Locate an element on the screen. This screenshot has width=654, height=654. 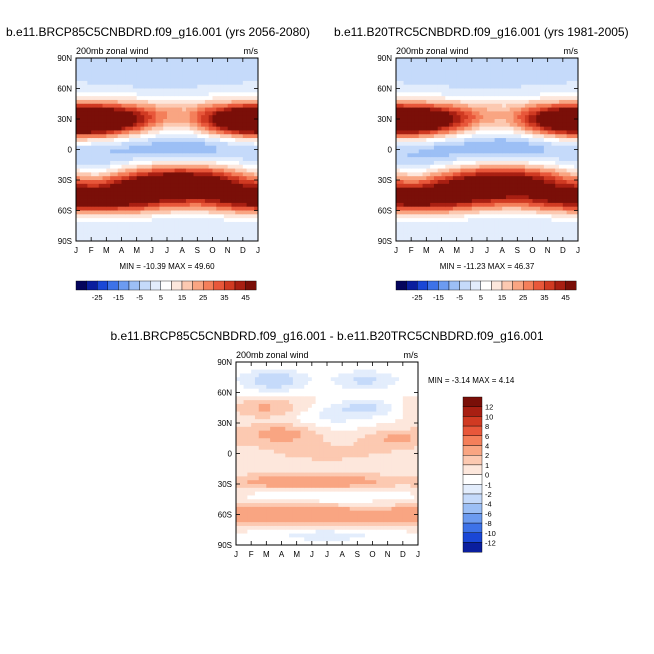
y-tick-label: 0 is located at coordinates (70, 150).